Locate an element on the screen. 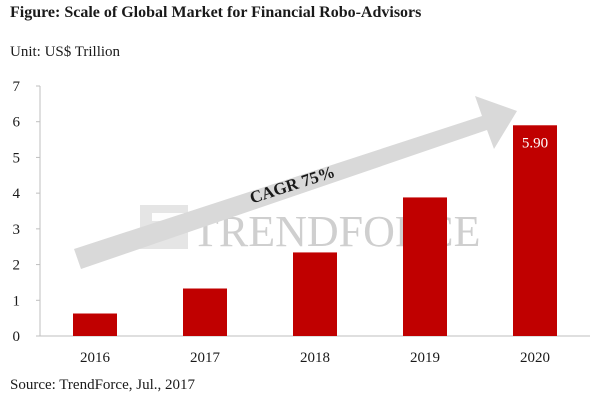  x-tick-label: 2020 is located at coordinates (535, 358).